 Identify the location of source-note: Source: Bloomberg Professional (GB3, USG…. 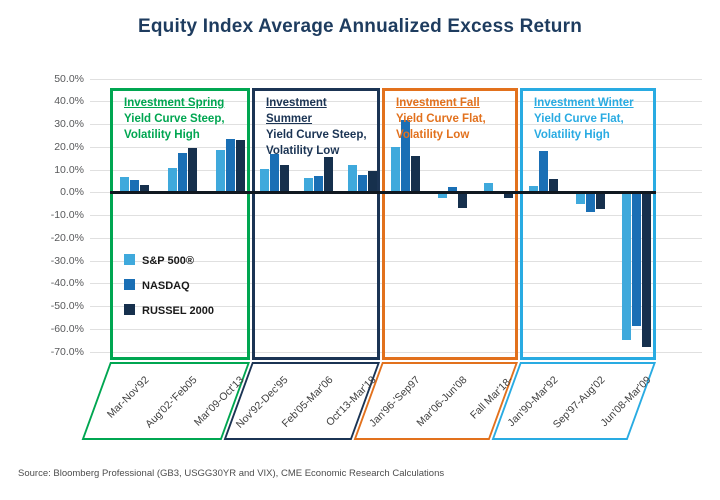
(231, 473).